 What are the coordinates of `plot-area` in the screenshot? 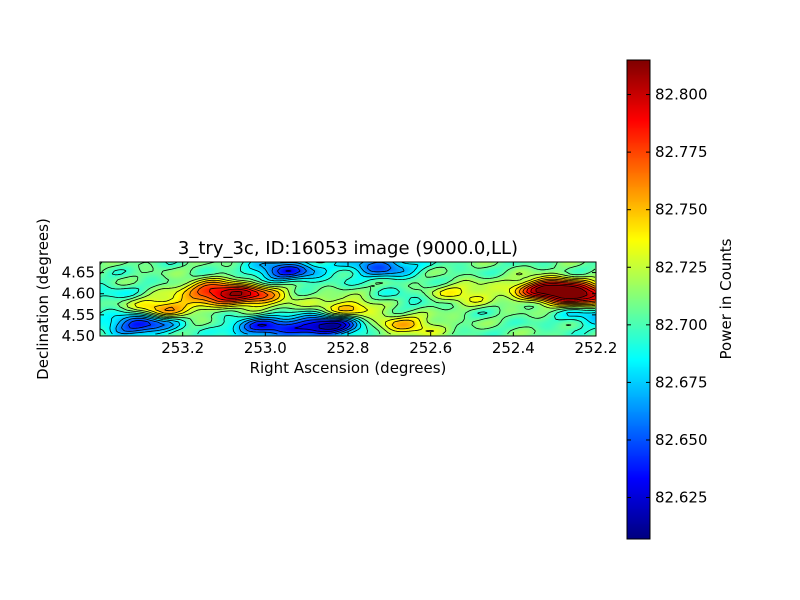 It's located at (348, 299).